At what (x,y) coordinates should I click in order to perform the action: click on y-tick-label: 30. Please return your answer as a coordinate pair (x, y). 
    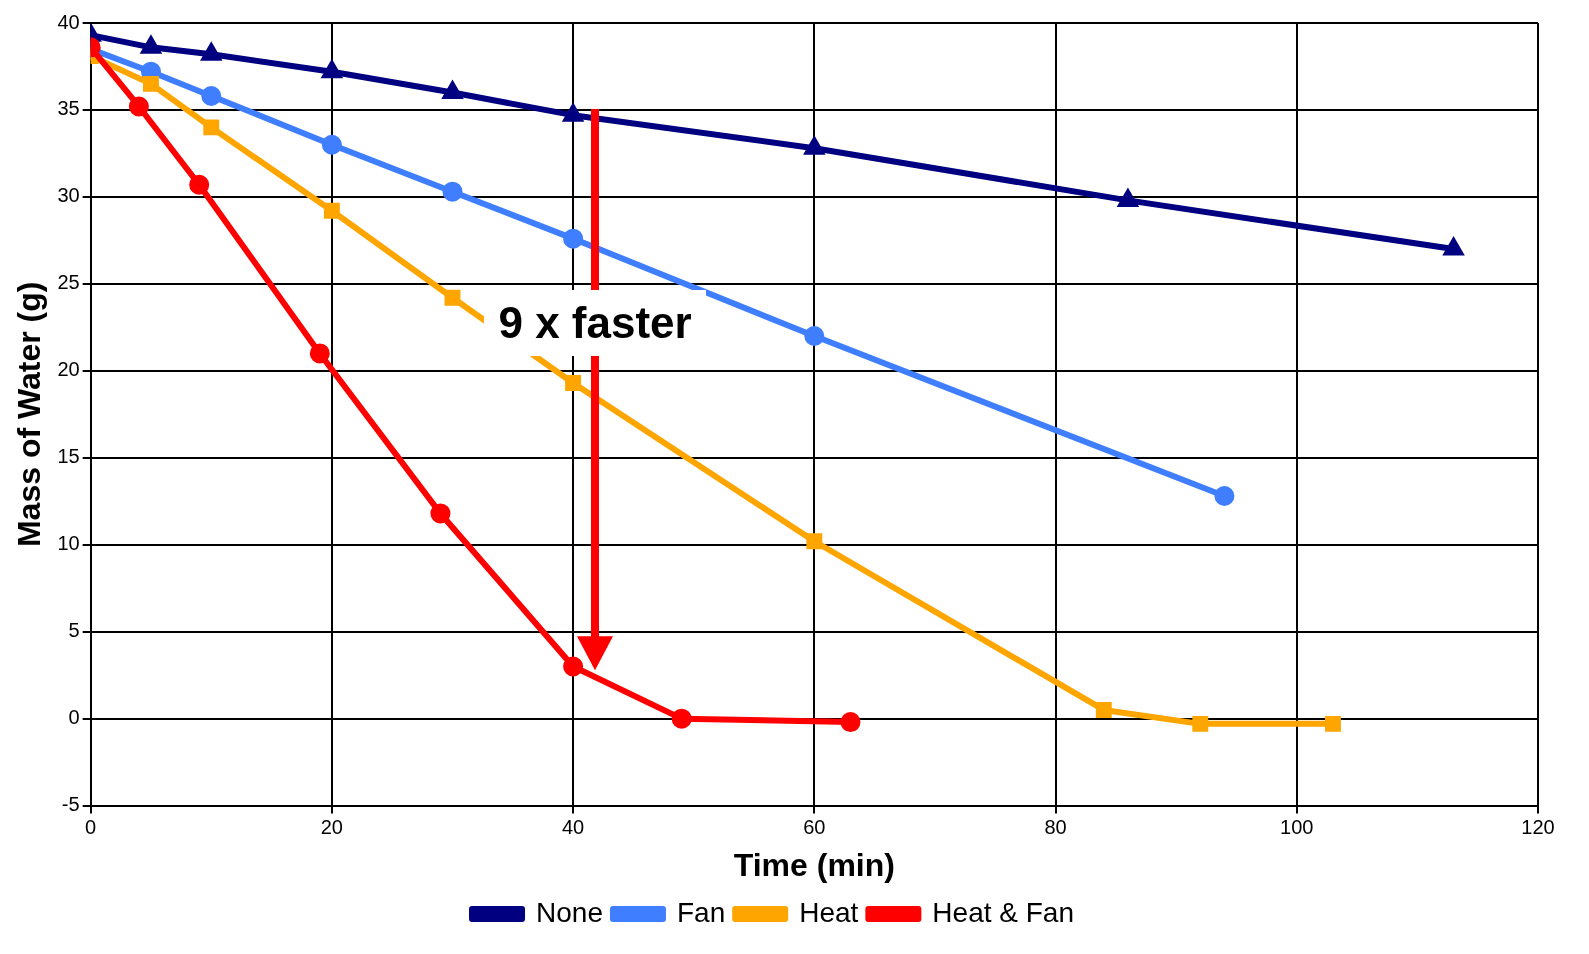
    Looking at the image, I should click on (68, 195).